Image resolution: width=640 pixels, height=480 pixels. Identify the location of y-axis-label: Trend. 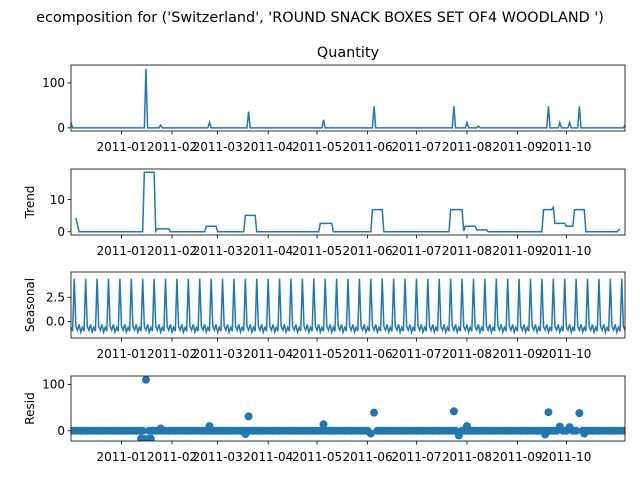
(30, 203).